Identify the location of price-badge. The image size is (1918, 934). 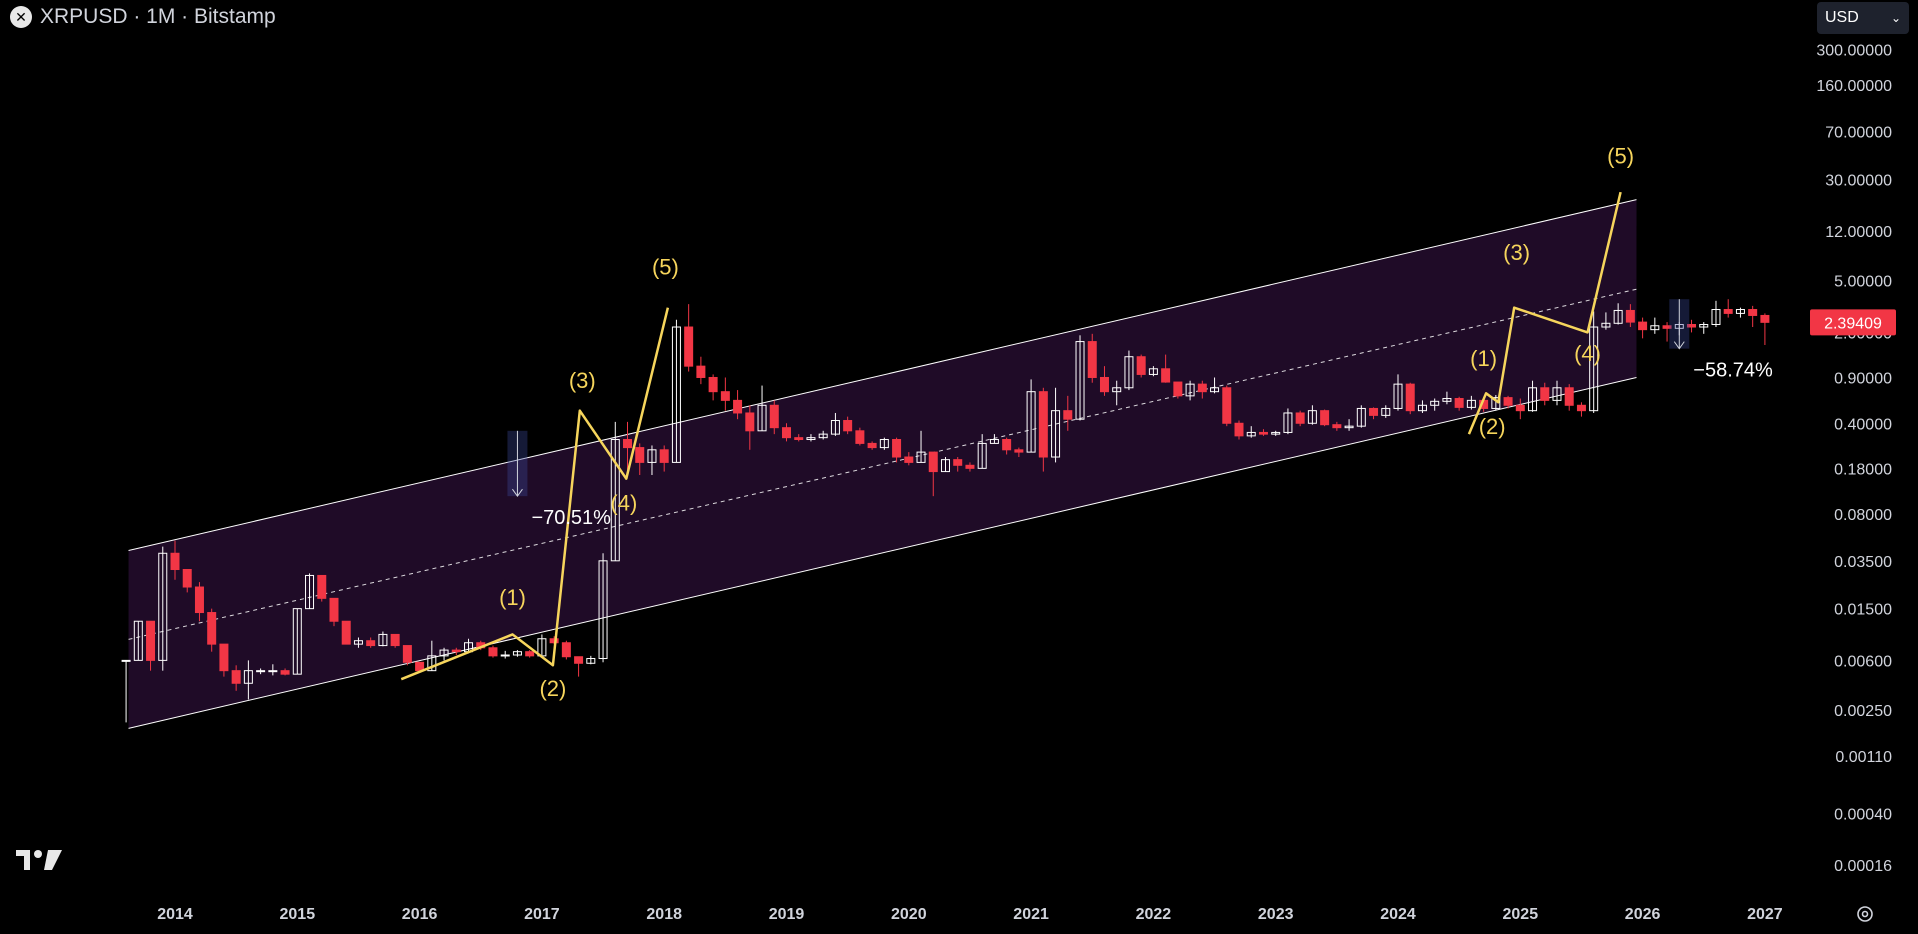
(1853, 322).